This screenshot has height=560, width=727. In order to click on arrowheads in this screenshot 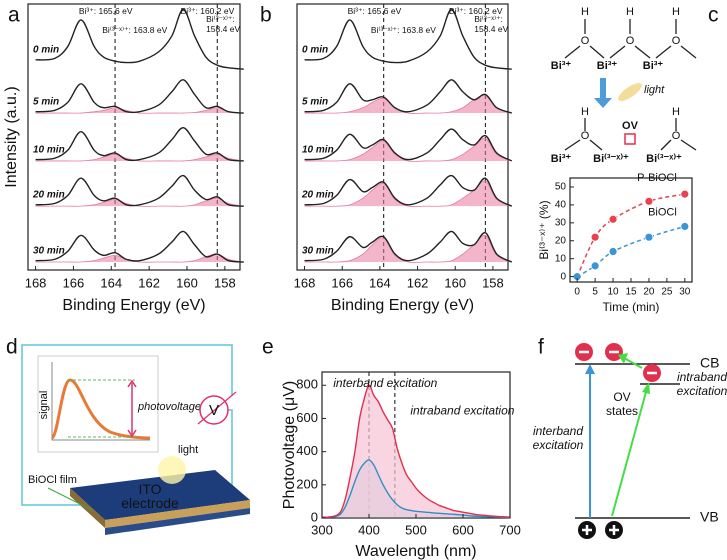, I will do `click(132, 408)`.